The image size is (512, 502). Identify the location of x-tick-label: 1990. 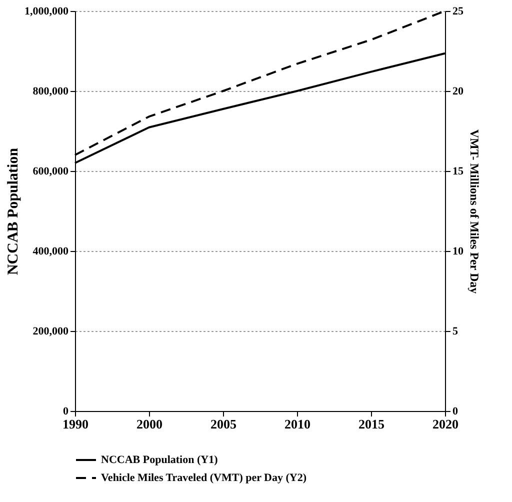
(75, 424).